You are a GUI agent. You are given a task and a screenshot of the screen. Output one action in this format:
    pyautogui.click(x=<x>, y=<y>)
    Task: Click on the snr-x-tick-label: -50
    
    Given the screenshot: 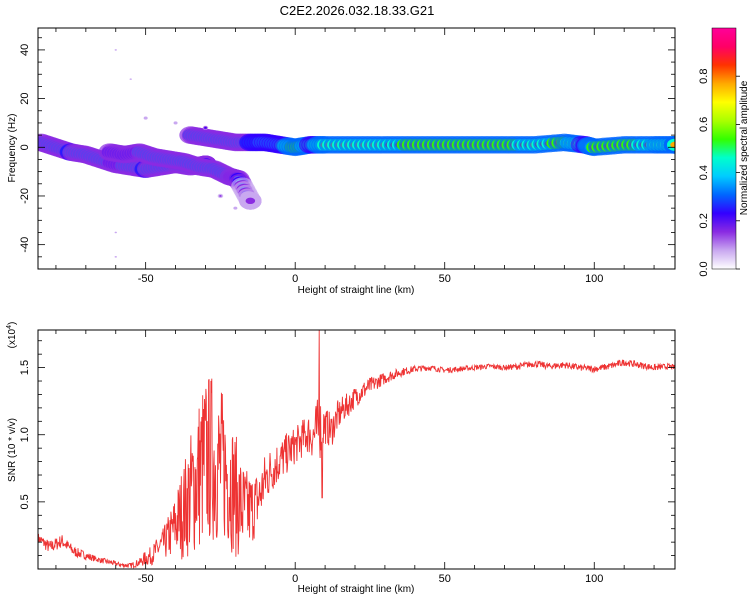 What is the action you would take?
    pyautogui.click(x=146, y=579)
    